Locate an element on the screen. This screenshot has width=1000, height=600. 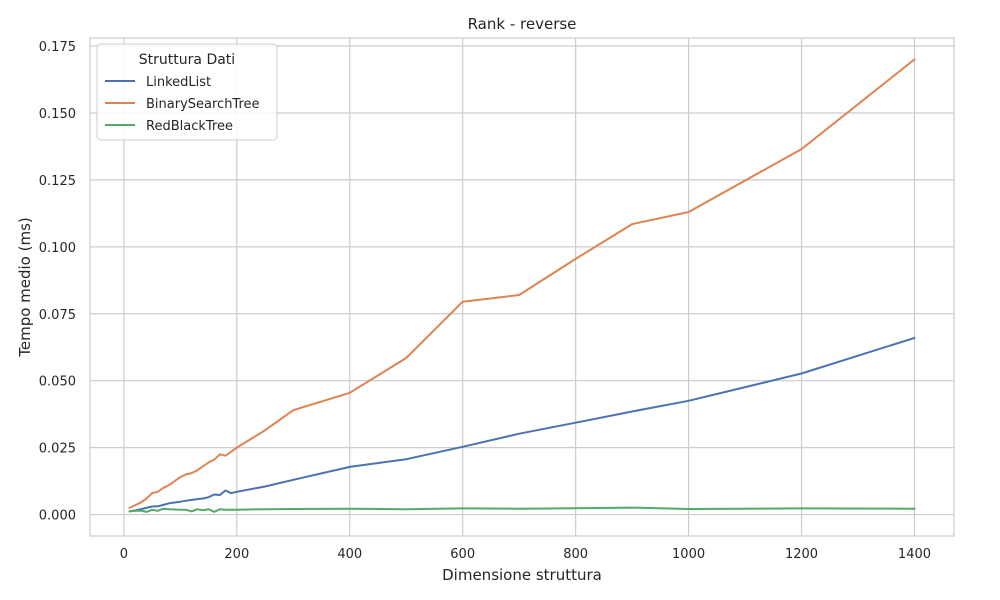
y-tick-label: 0.100 is located at coordinates (57, 248).